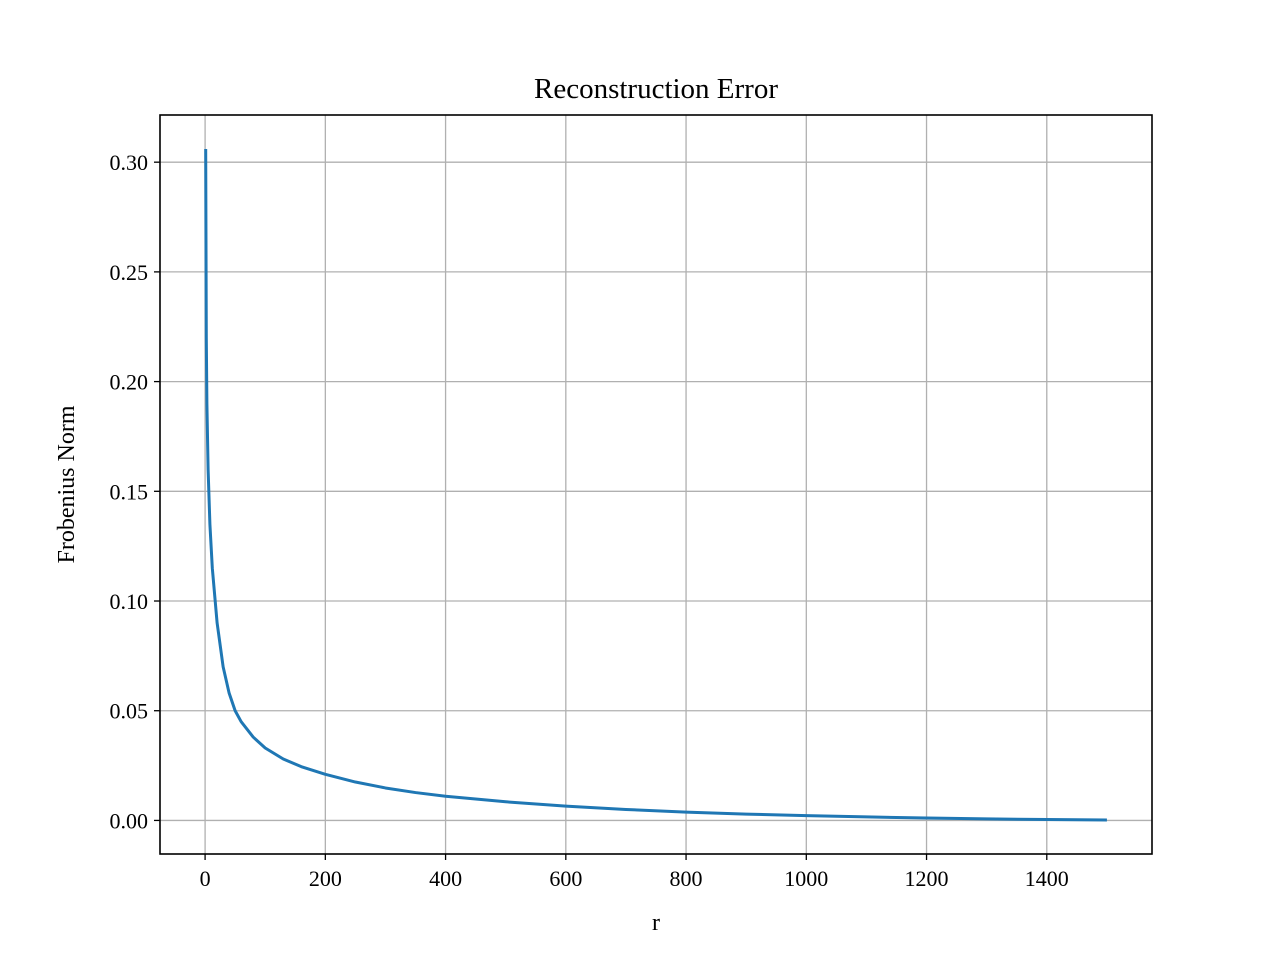  What do you see at coordinates (565, 878) in the screenshot?
I see `x-tick-label: 600` at bounding box center [565, 878].